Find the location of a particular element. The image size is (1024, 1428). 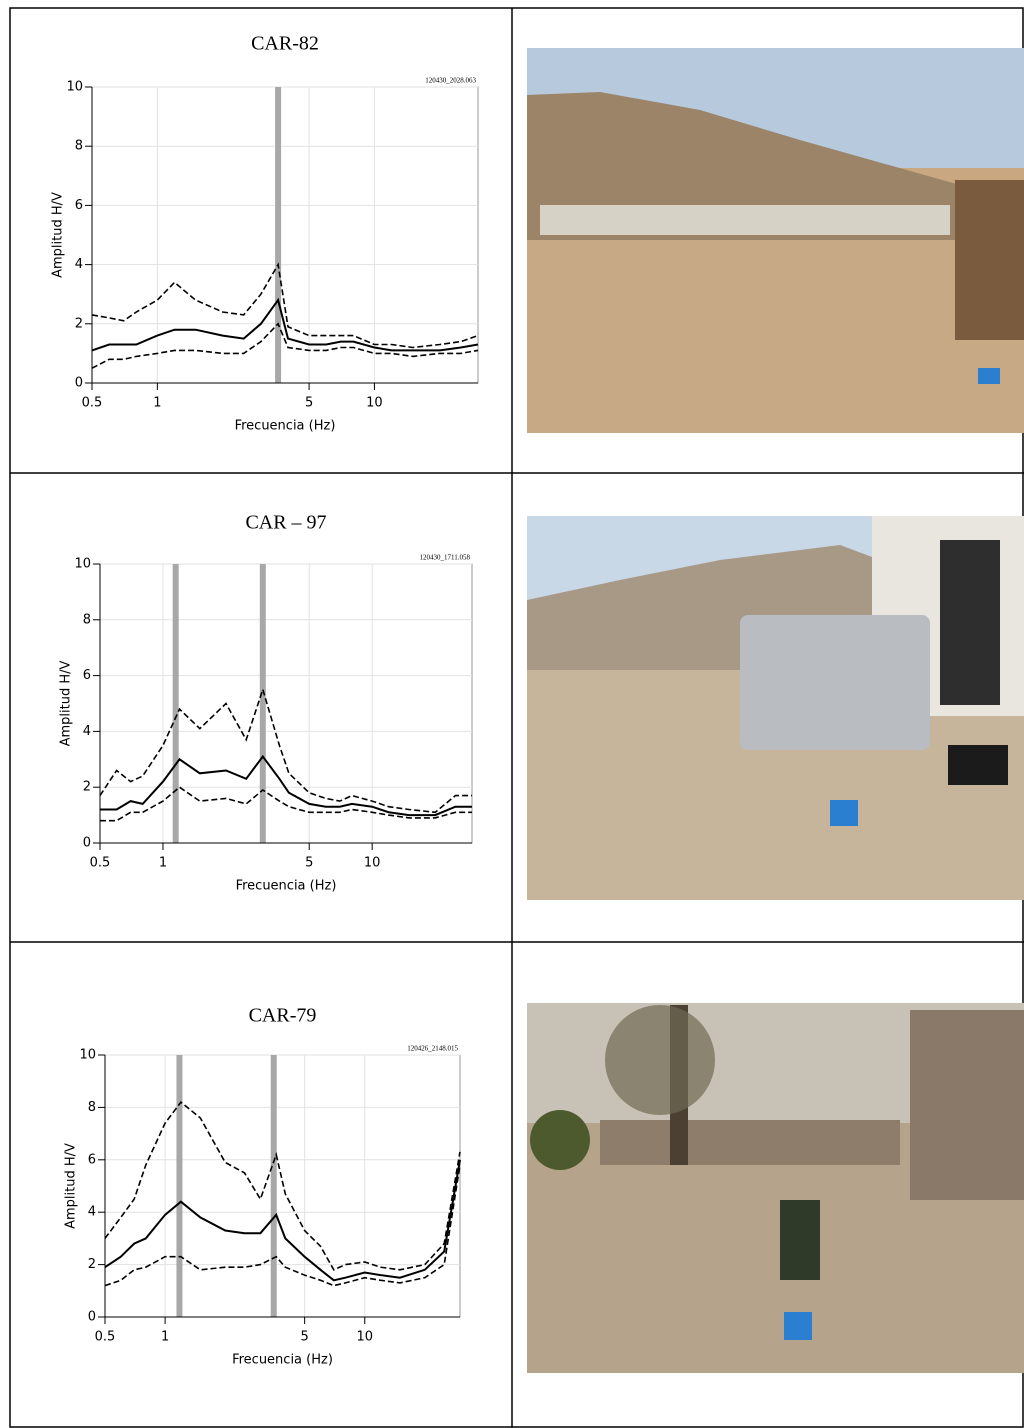

chart-title: CAR – 97 is located at coordinates (285, 523).